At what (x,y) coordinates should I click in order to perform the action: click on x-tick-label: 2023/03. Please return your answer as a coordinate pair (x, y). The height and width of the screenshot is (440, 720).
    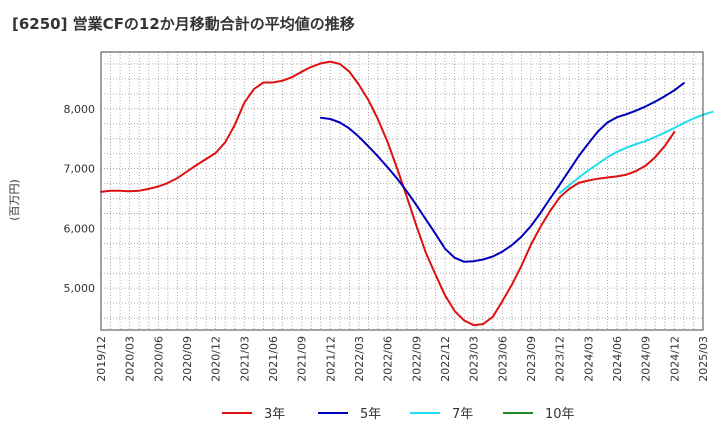
    Looking at the image, I should click on (474, 359).